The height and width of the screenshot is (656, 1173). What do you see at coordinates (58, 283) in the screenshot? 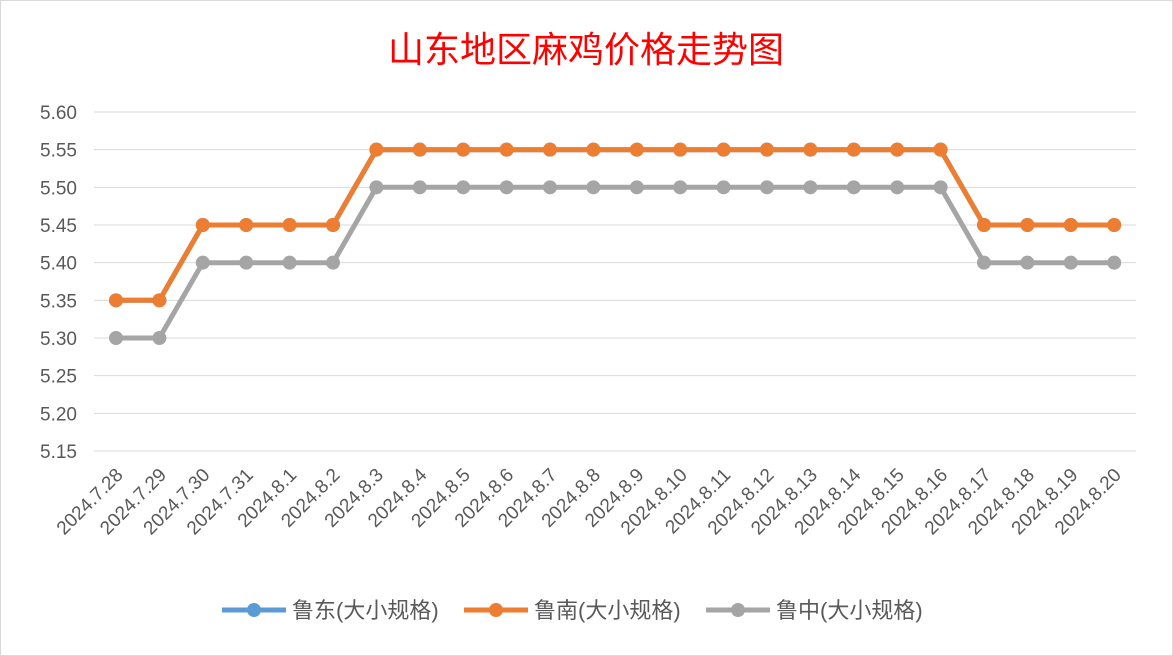
I see `y-axis-tick-labels: 5.15 5.20 5.25 5.30 5.35 5.40 5.45 5.50 5.55 5.60` at bounding box center [58, 283].